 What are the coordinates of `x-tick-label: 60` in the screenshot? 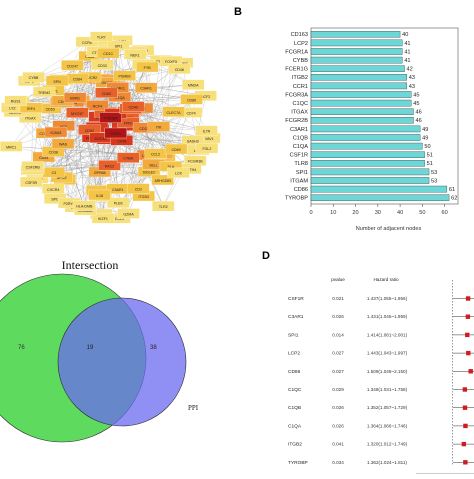 It's located at (445, 213).